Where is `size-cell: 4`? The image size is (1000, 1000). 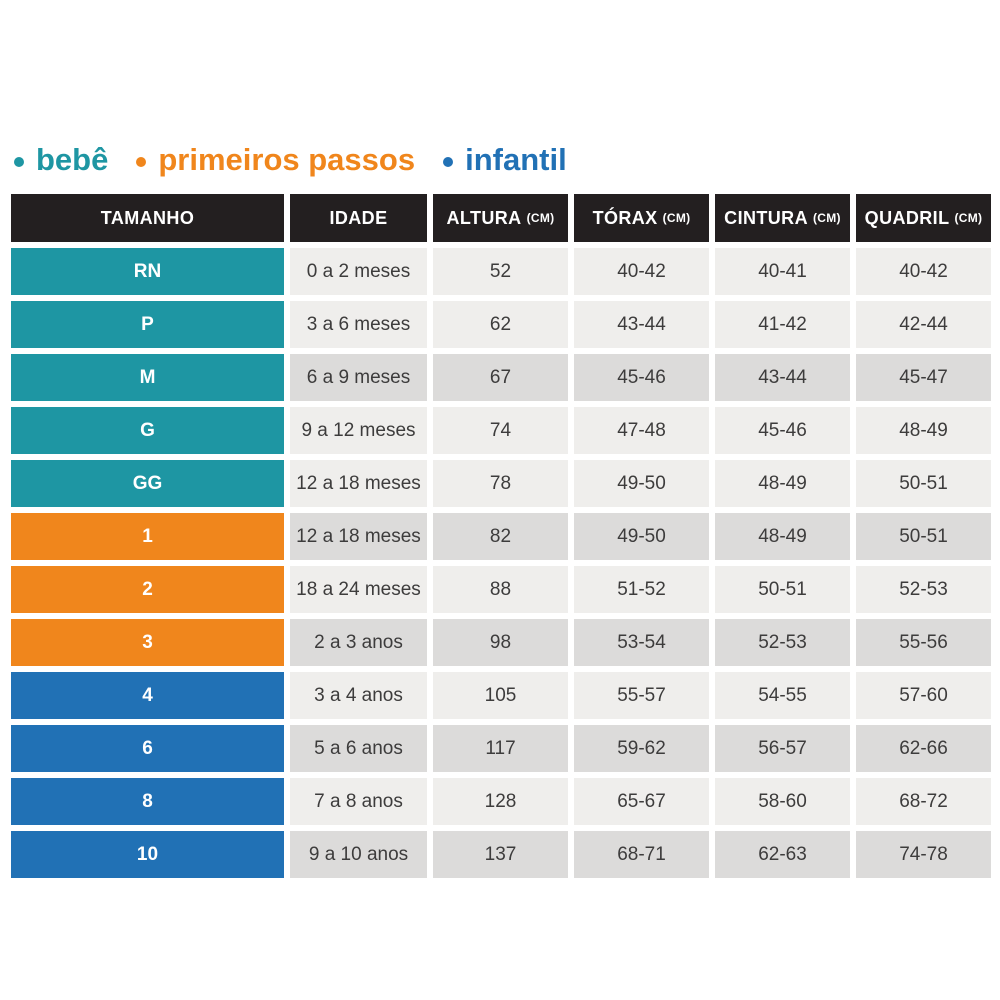 size-cell: 4 is located at coordinates (147, 695).